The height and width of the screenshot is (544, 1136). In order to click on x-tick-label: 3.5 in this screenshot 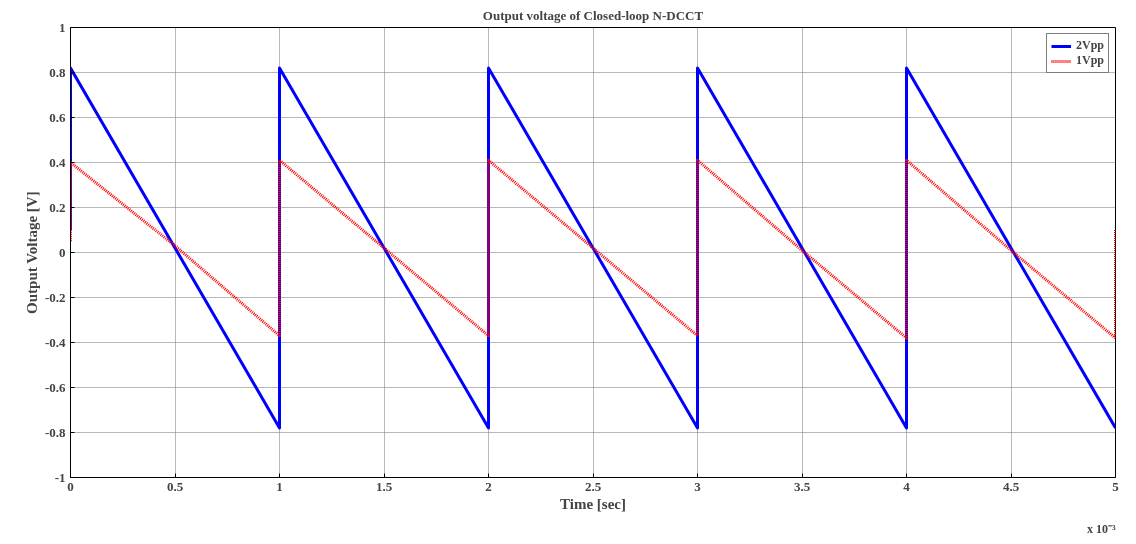, I will do `click(802, 486)`.